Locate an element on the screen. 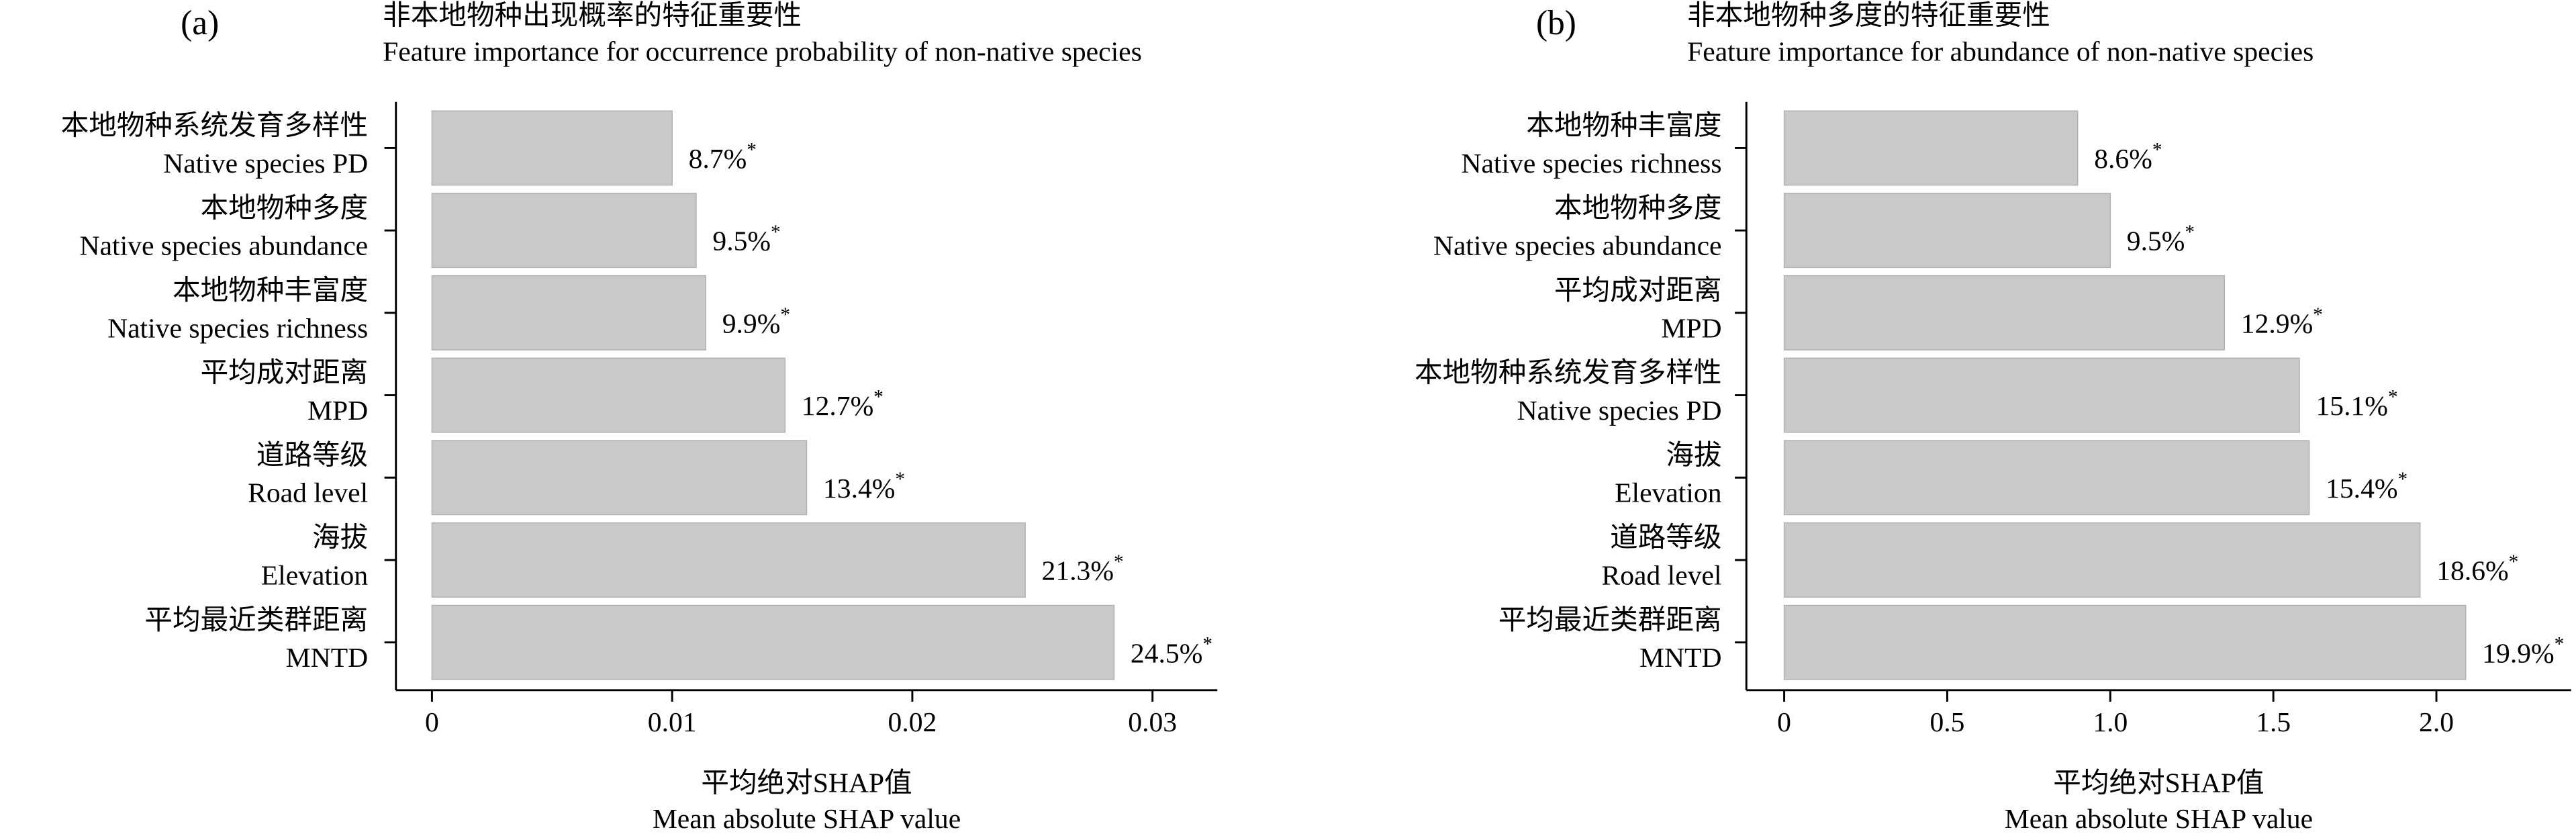 Image resolution: width=2576 pixels, height=834 pixels. bar-label: 21.3%* is located at coordinates (1083, 568).